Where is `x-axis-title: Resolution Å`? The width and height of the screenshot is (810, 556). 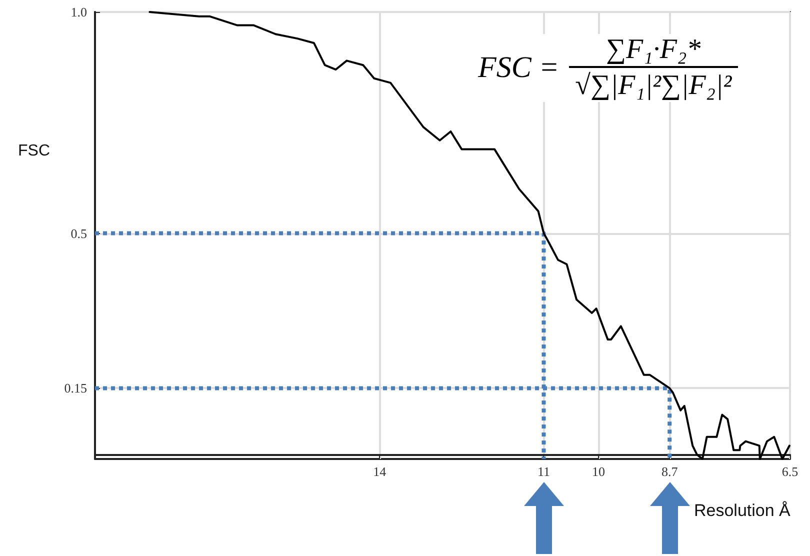
x-axis-title: Resolution Å is located at coordinates (743, 510).